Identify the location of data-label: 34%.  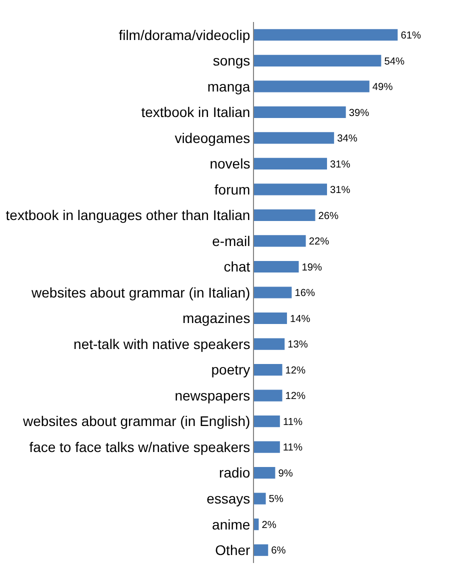
(347, 139).